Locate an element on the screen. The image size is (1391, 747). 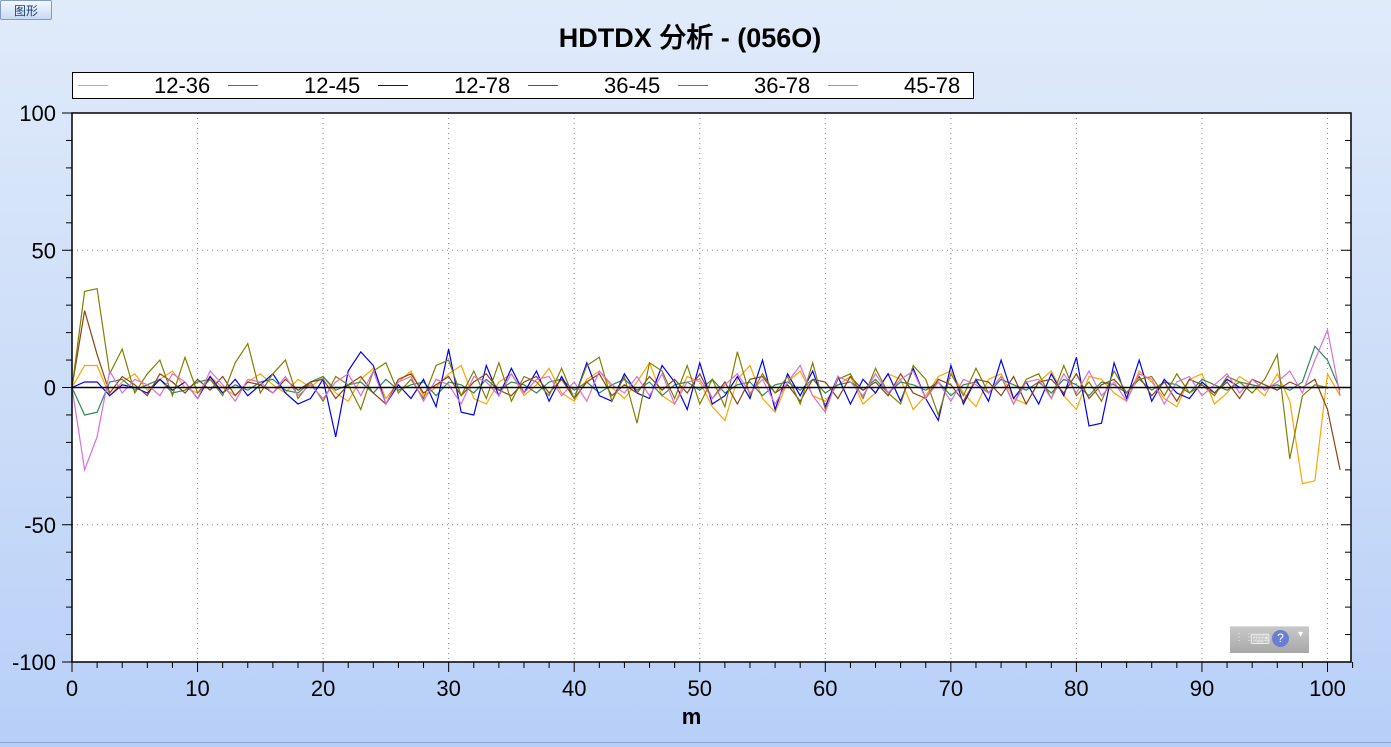
legend-label: 12-45 is located at coordinates (332, 85).